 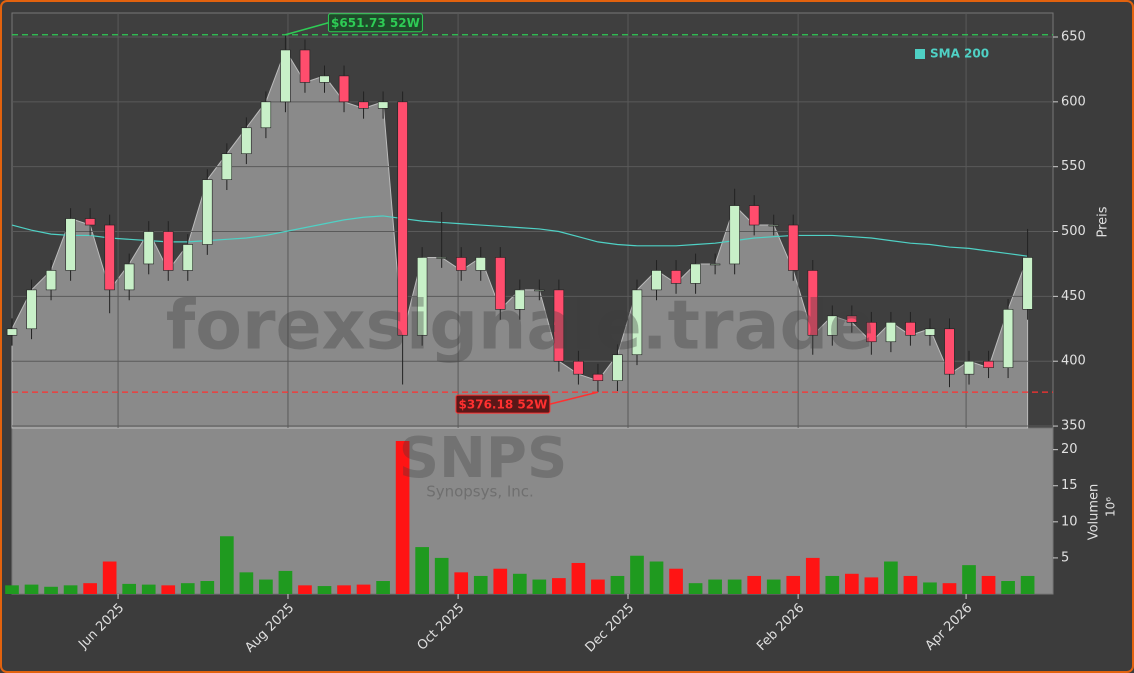 I want to click on y-tick-label: 600, so click(x=1073, y=101).